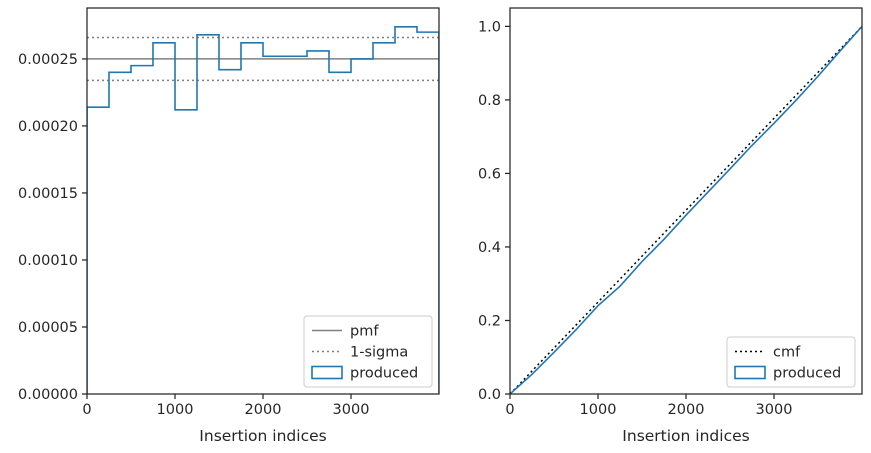  Describe the element at coordinates (489, 27) in the screenshot. I see `y-tick-label: 1.0` at that location.